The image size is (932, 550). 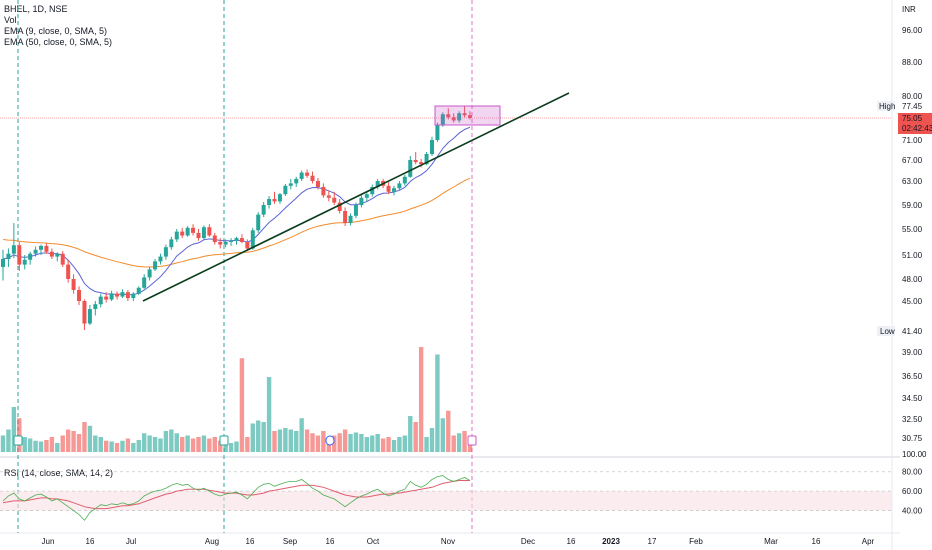 I want to click on high-label: High, so click(x=887, y=106).